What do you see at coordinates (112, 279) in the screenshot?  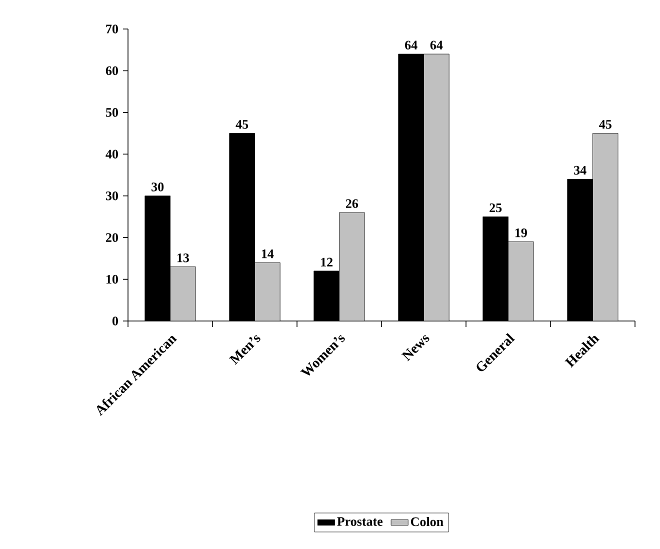 I see `y-tick-label: 10` at bounding box center [112, 279].